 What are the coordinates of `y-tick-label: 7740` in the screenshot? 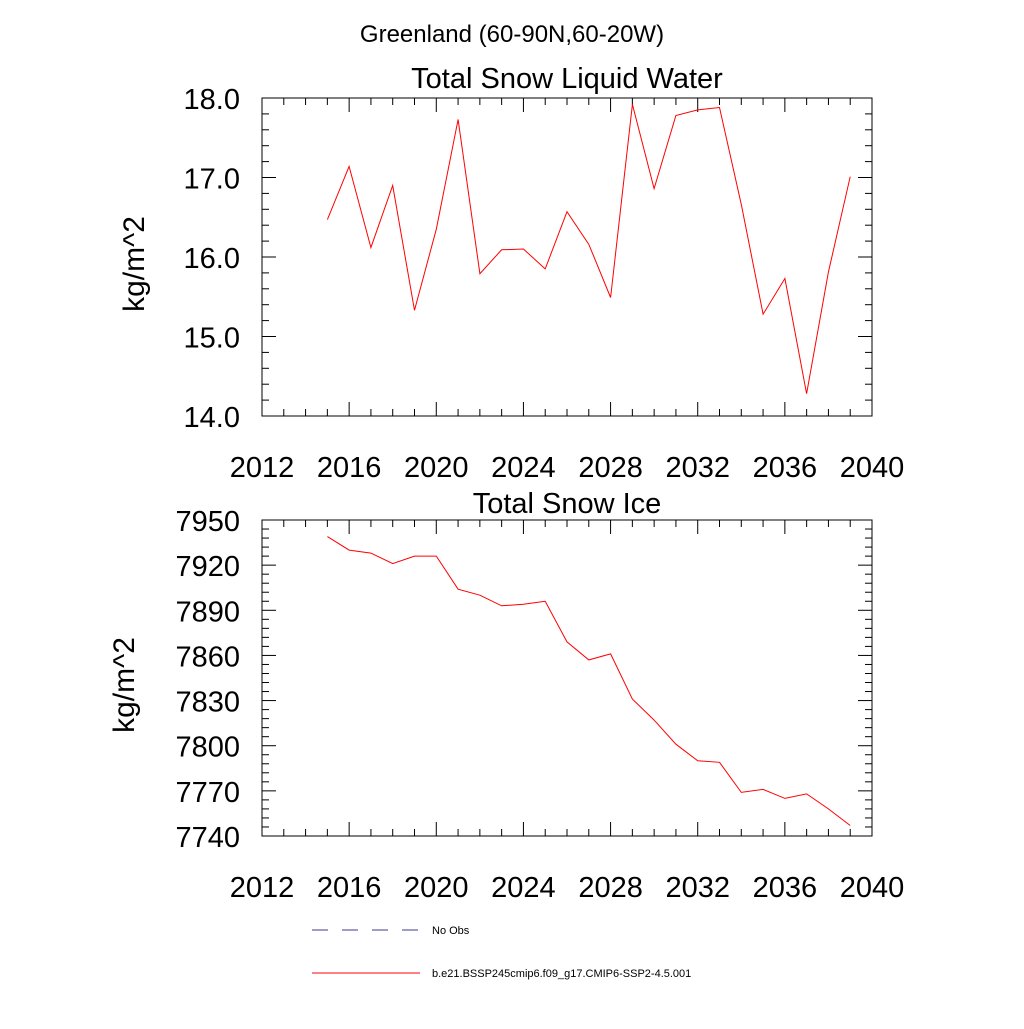 It's located at (207, 838).